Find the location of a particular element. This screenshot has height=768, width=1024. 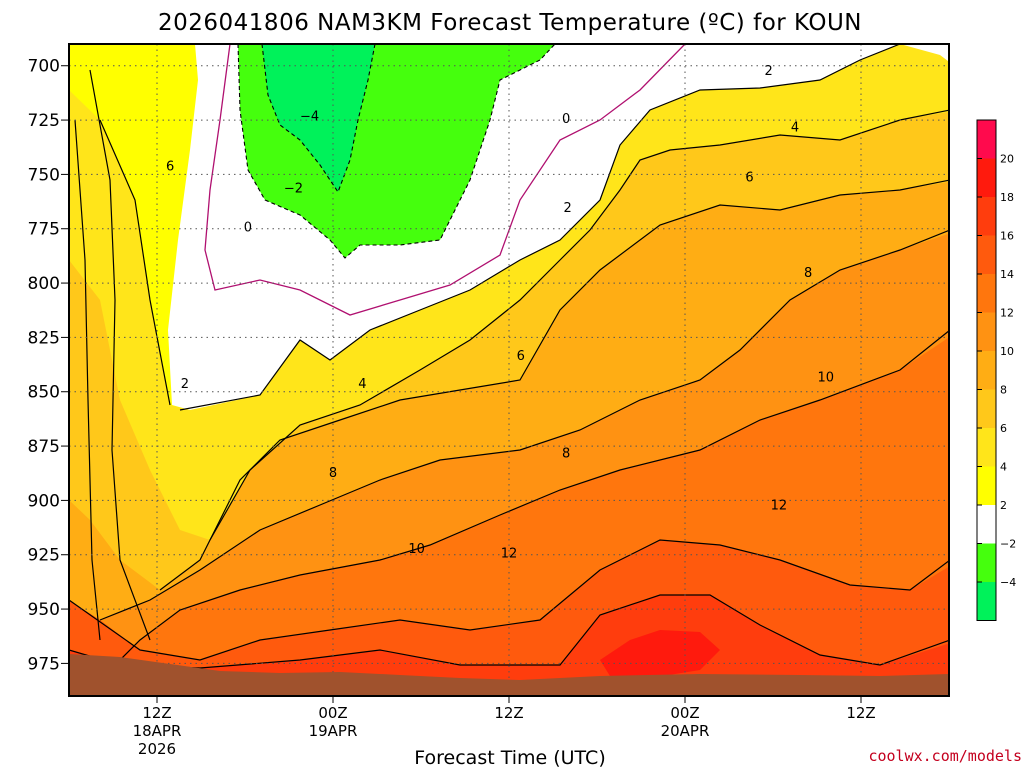

colorbar-label: 14 is located at coordinates (1007, 274).